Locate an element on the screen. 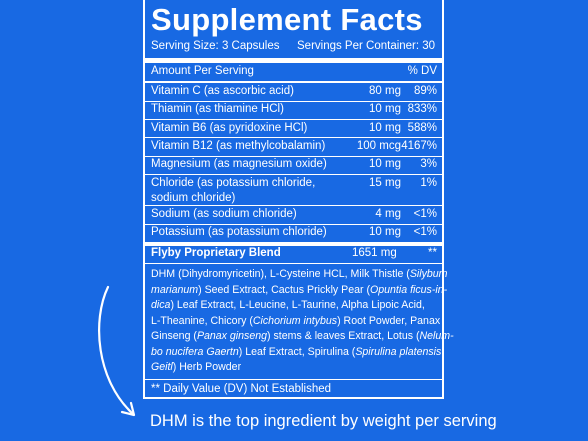  nutrient-amount: 80 mg is located at coordinates (385, 91).